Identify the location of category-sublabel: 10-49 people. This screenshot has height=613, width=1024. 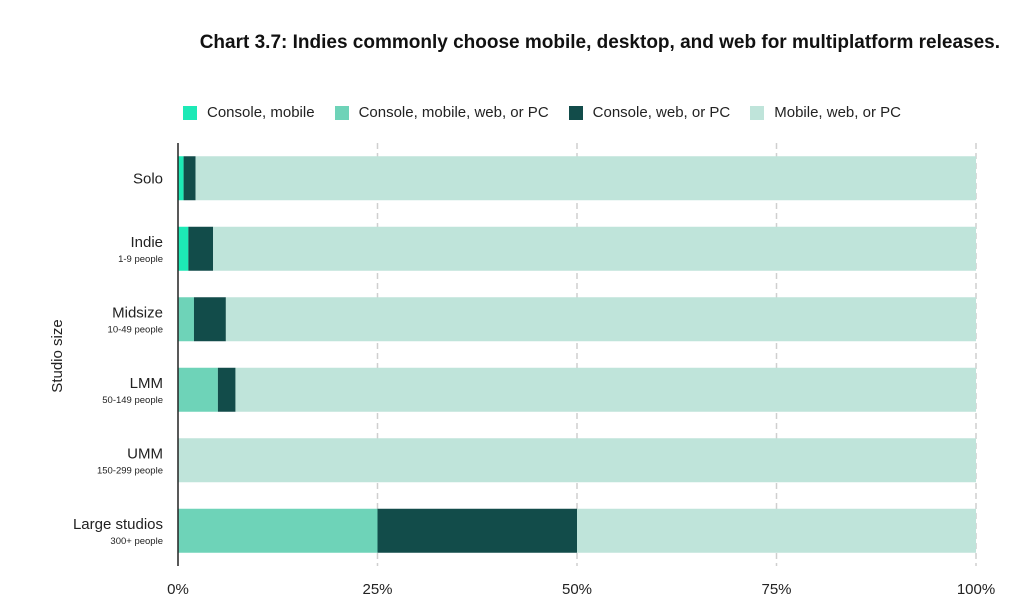
(135, 329).